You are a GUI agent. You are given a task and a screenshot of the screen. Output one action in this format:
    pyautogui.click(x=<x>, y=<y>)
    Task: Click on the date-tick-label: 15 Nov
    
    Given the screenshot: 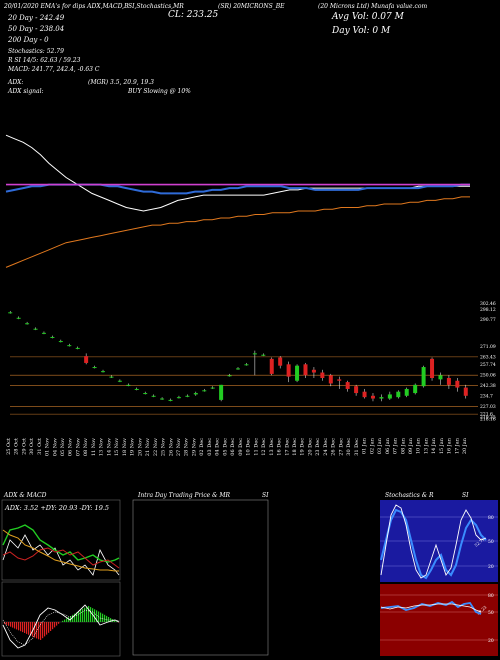 What is the action you would take?
    pyautogui.click(x=117, y=447)
    